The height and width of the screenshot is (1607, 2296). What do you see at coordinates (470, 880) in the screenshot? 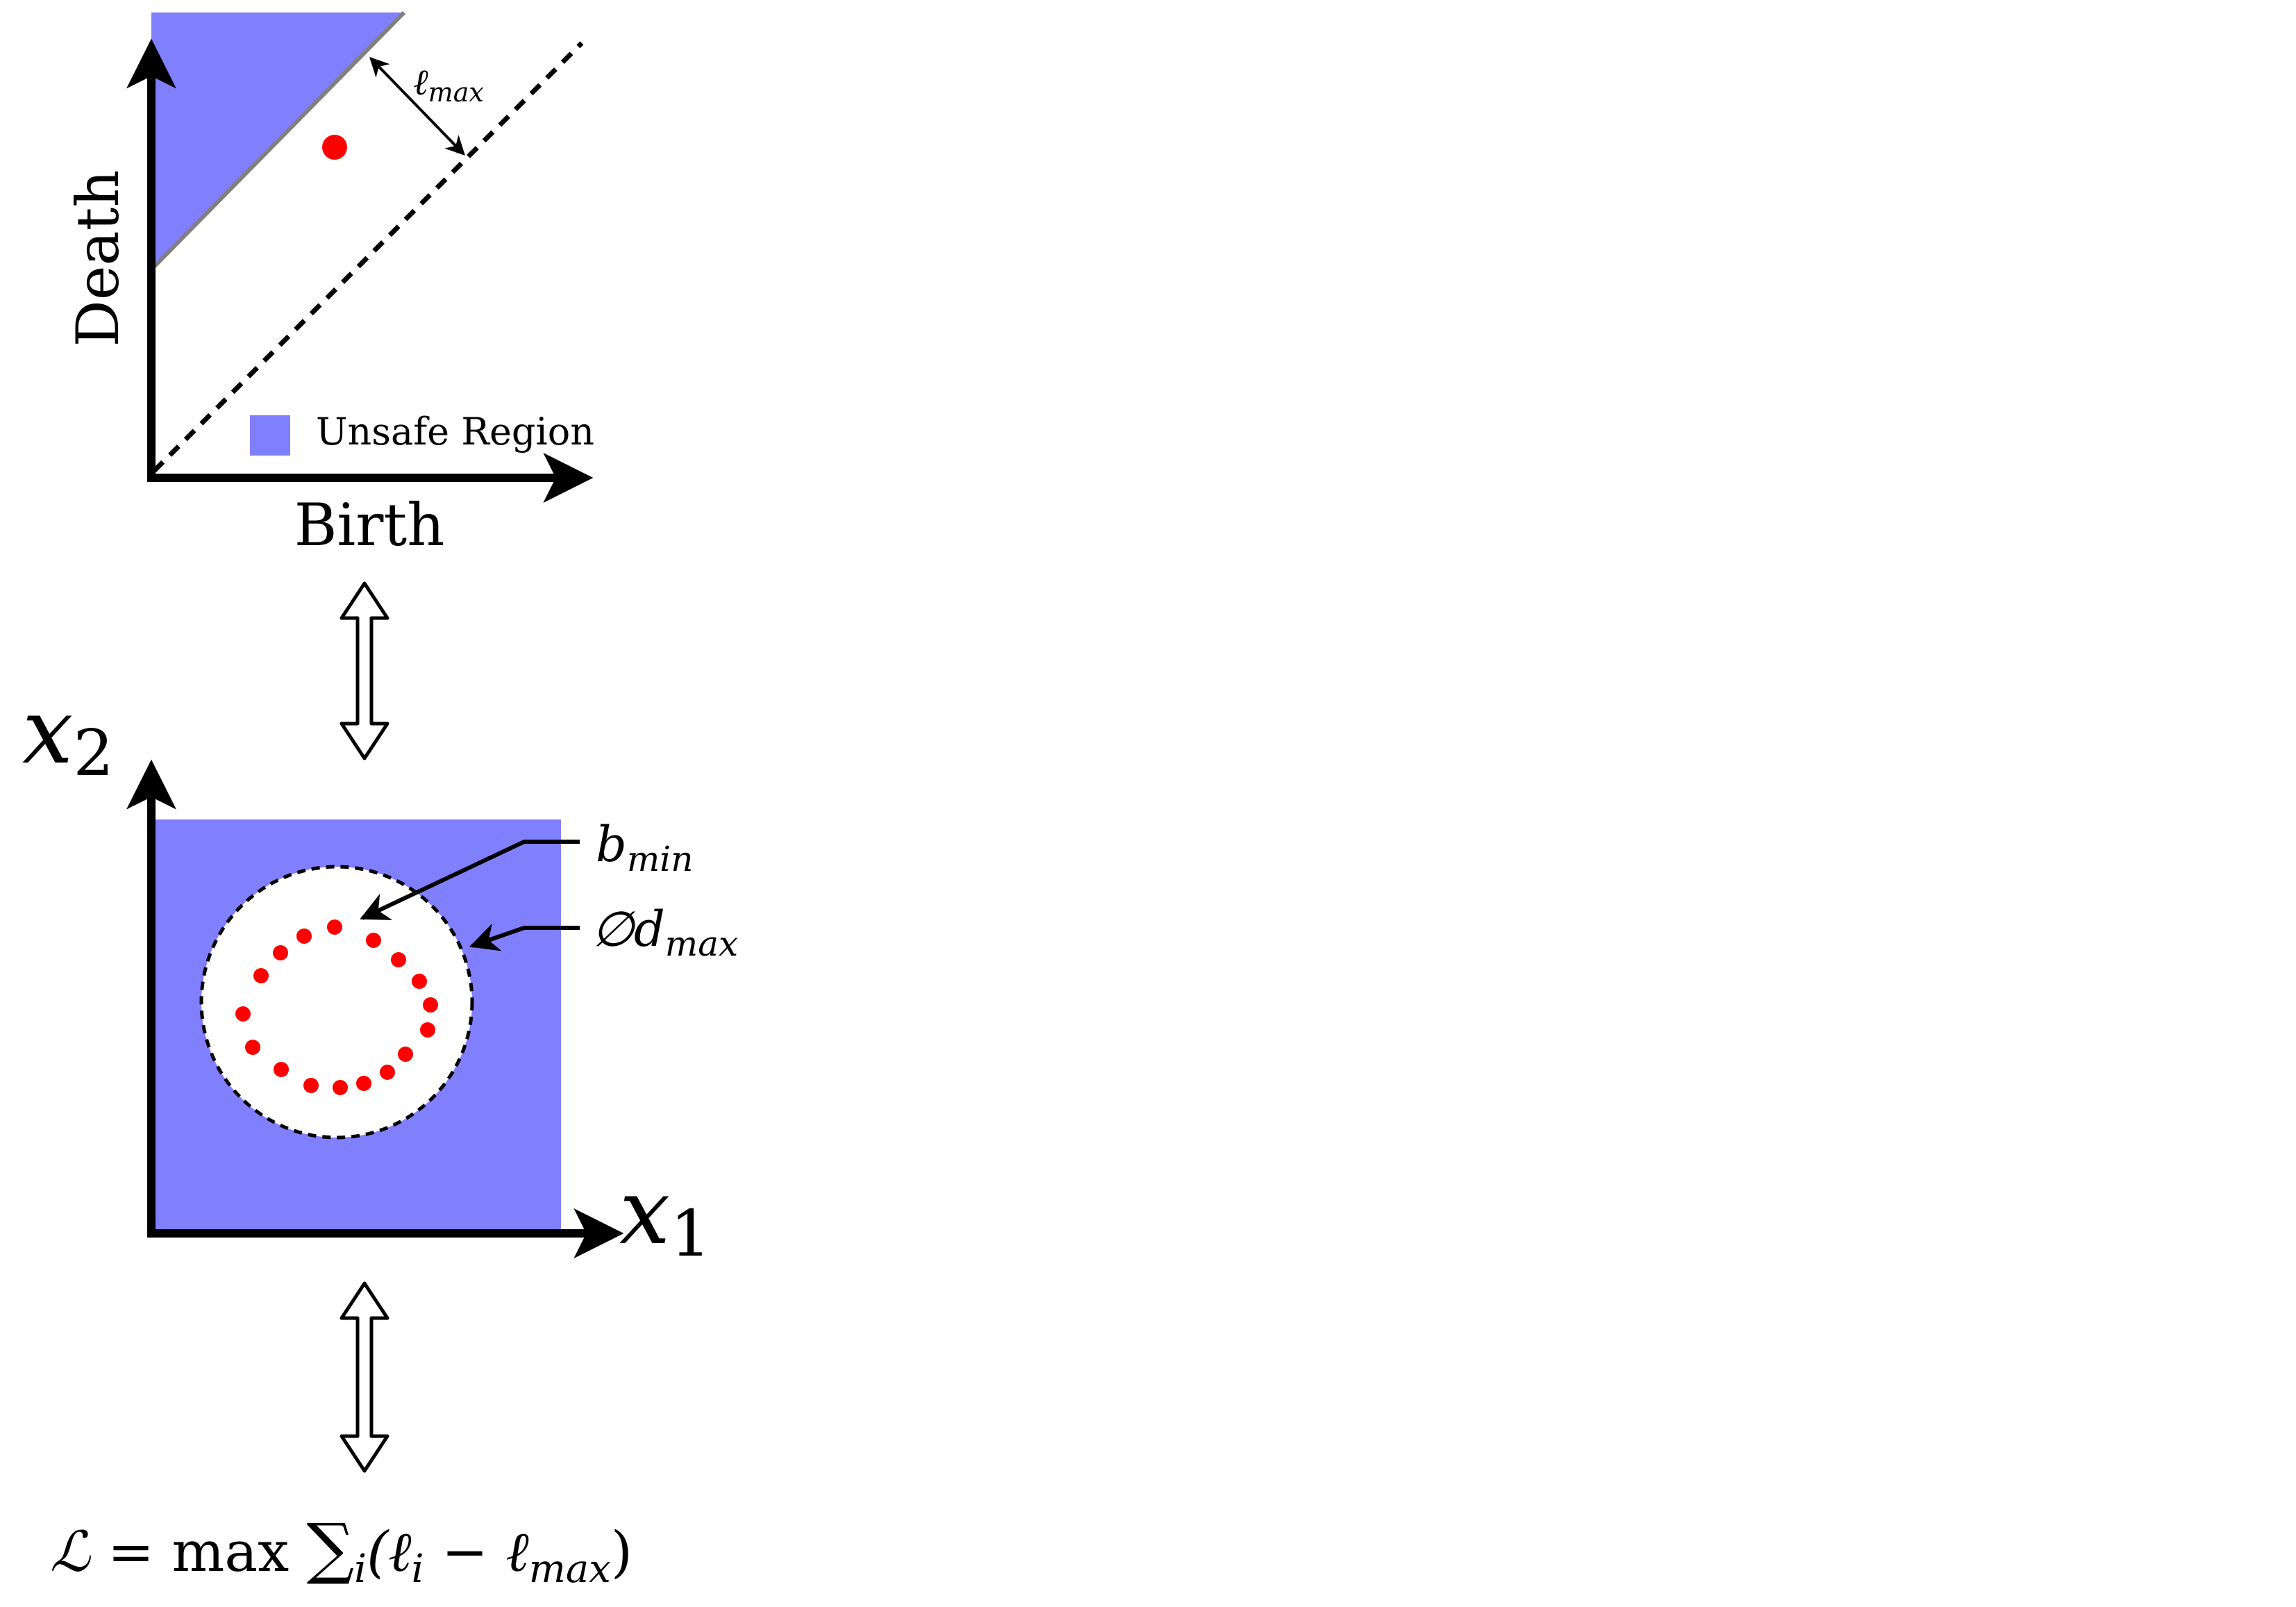
I see `bmin-pointer` at bounding box center [470, 880].